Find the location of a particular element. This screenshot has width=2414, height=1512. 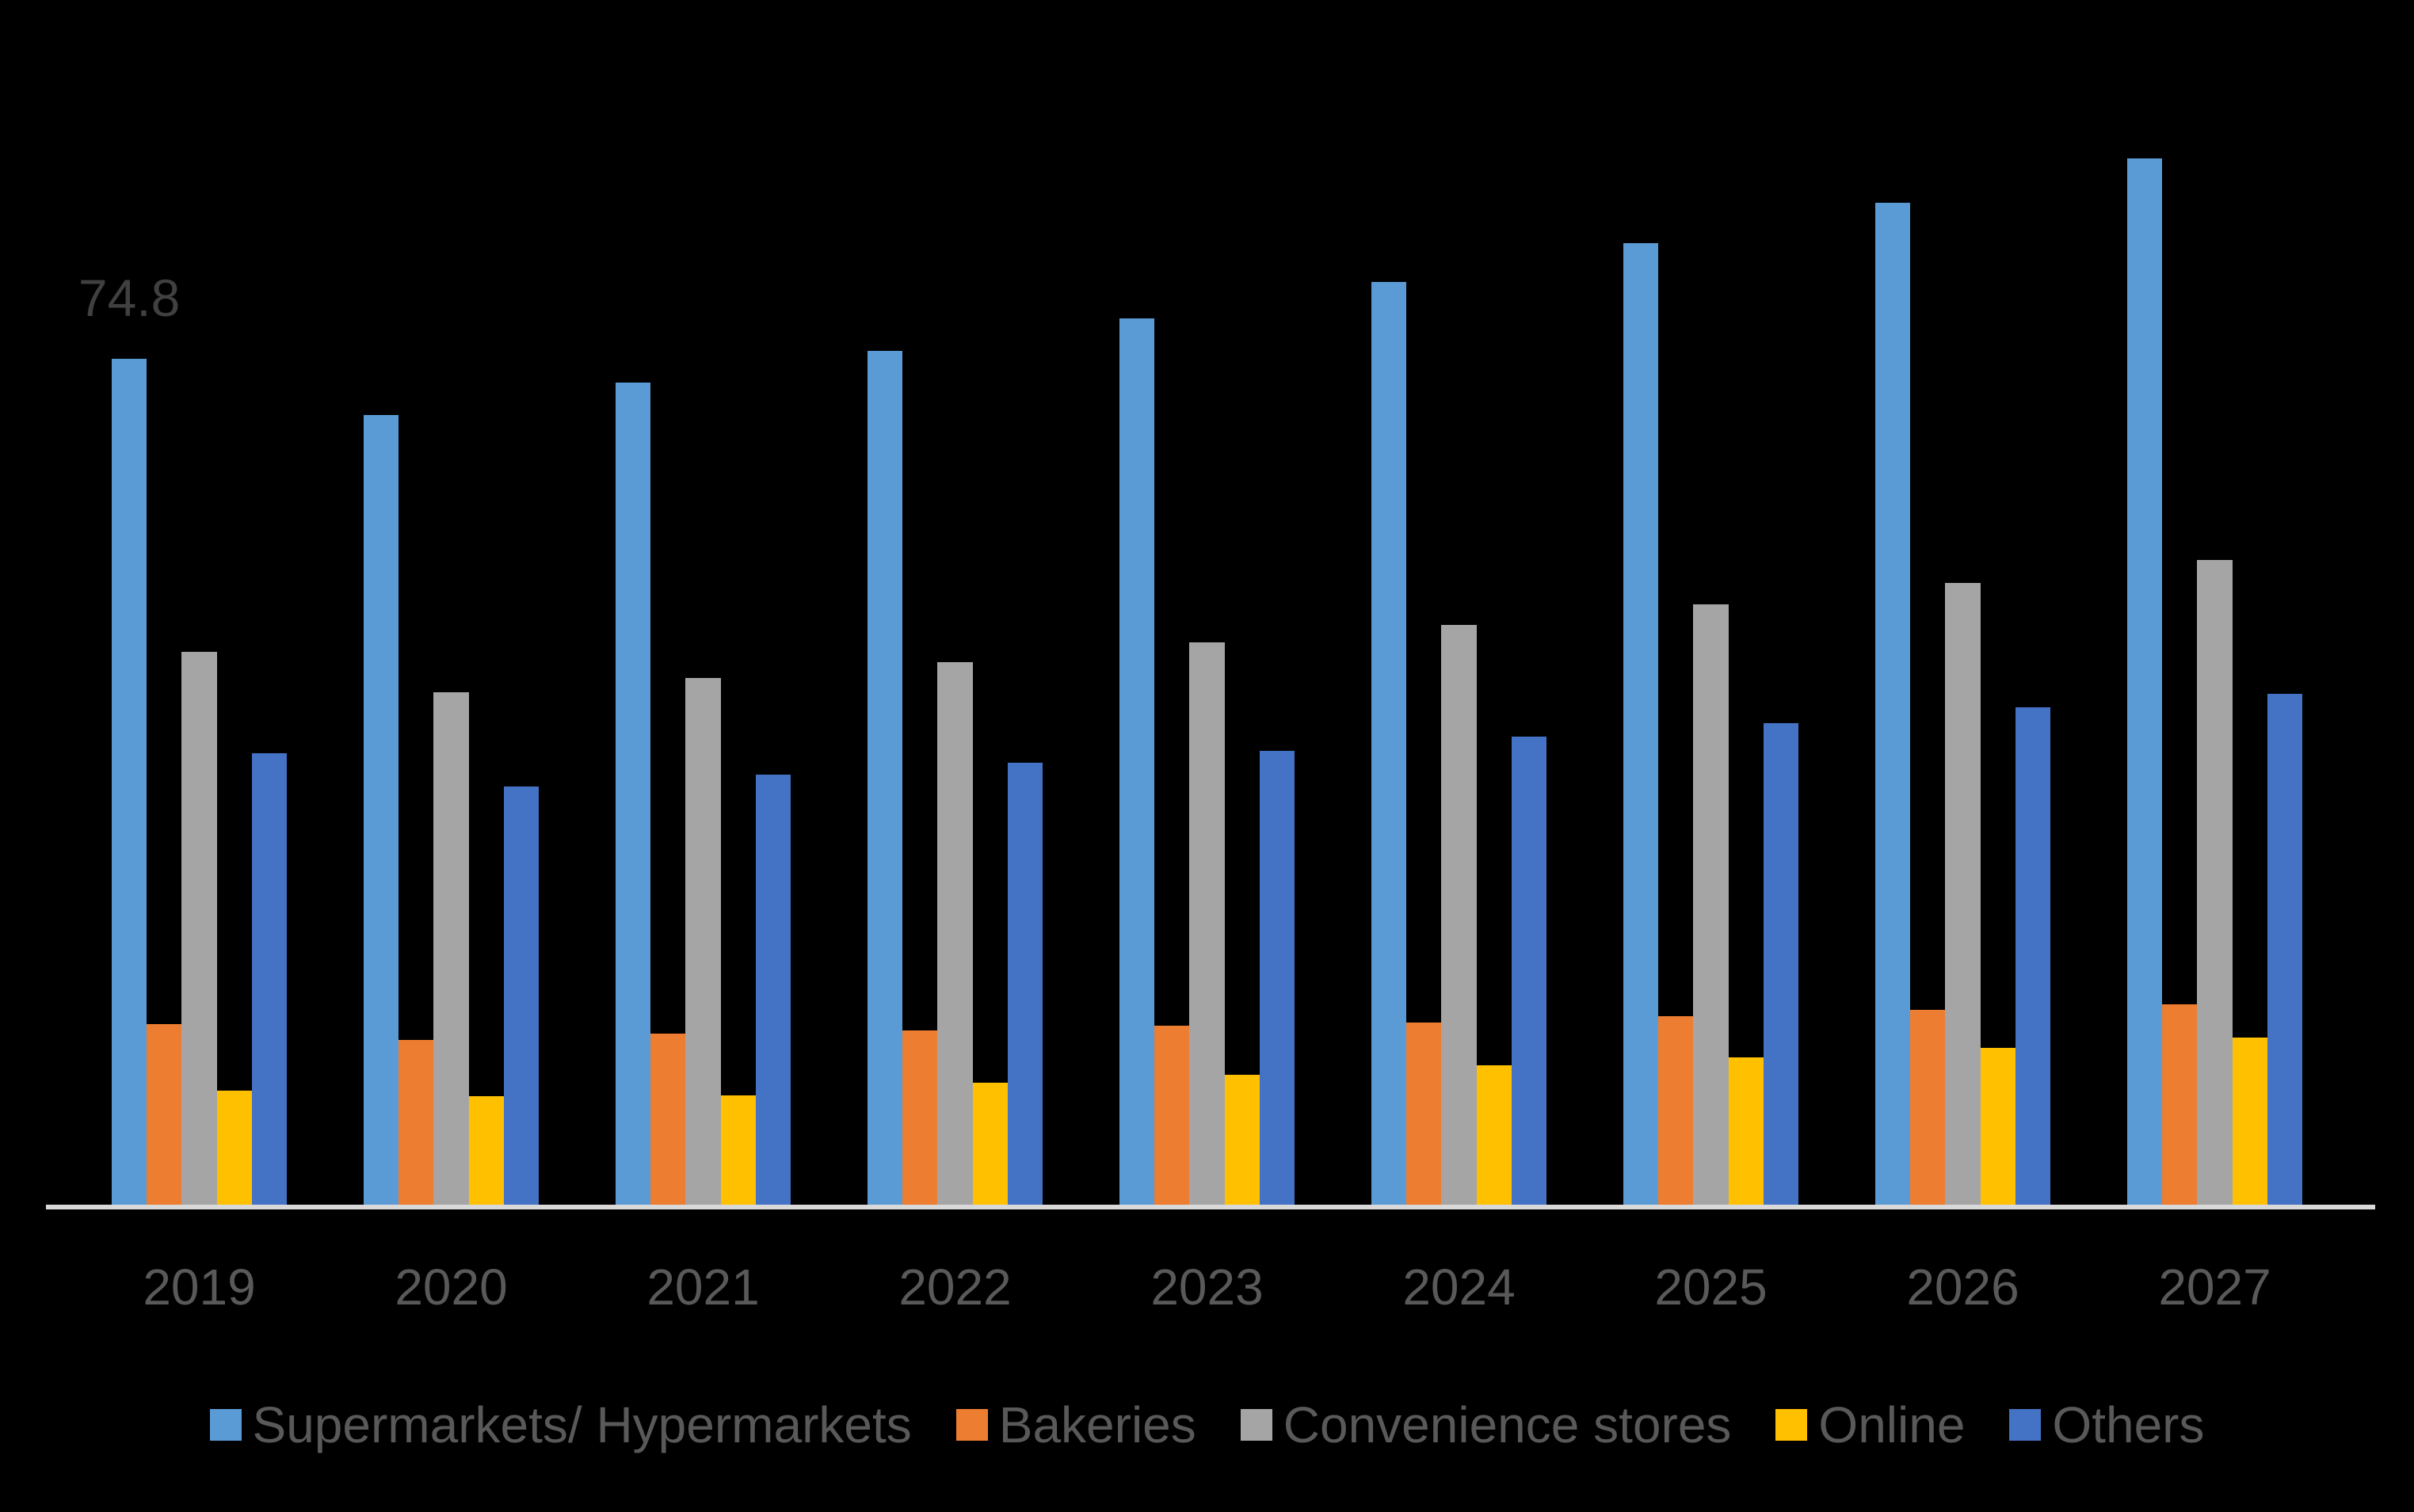

legend-item-online: Online is located at coordinates (1870, 1425).